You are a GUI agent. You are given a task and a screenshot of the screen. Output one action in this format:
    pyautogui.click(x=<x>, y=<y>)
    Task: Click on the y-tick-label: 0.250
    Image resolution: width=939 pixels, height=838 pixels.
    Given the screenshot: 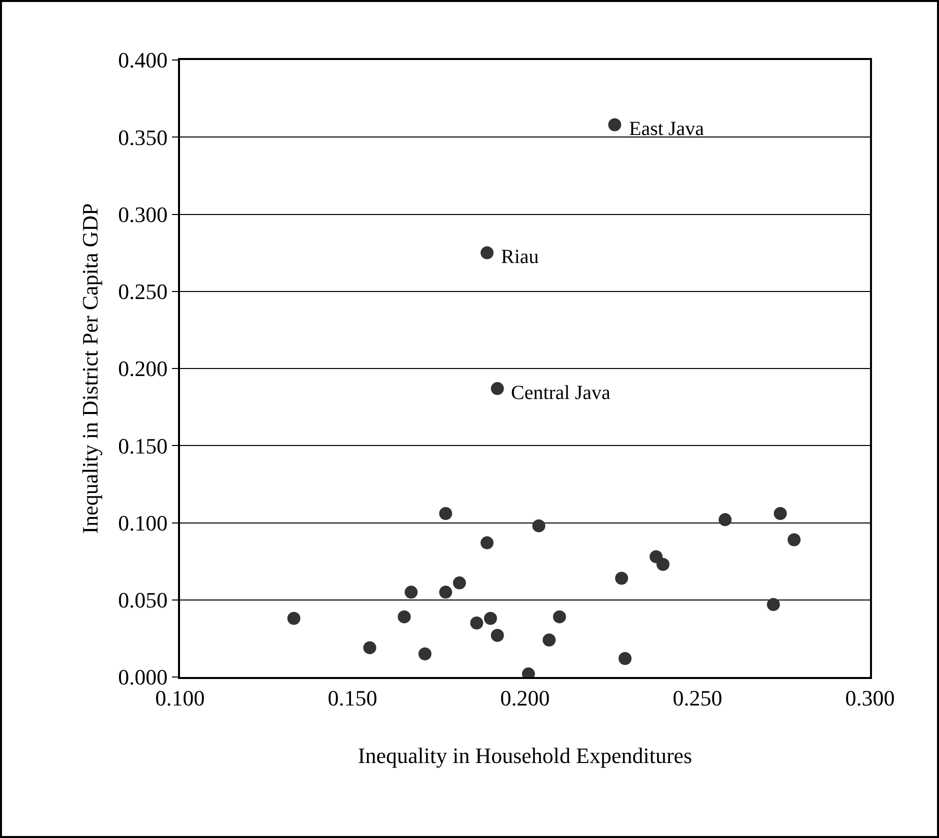 What is the action you would take?
    pyautogui.click(x=143, y=291)
    